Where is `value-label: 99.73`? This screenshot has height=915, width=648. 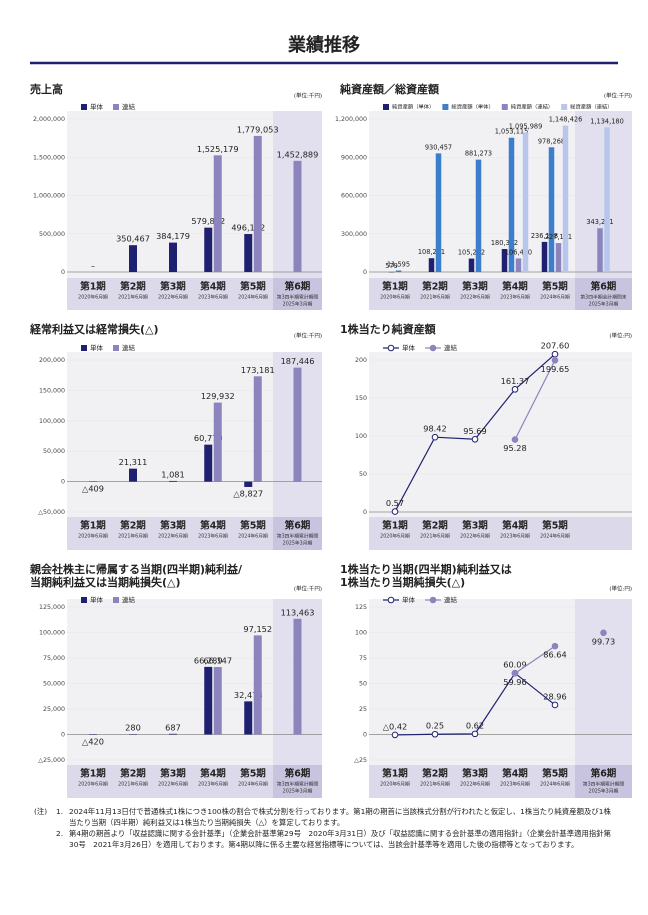 value-label: 99.73 is located at coordinates (603, 641).